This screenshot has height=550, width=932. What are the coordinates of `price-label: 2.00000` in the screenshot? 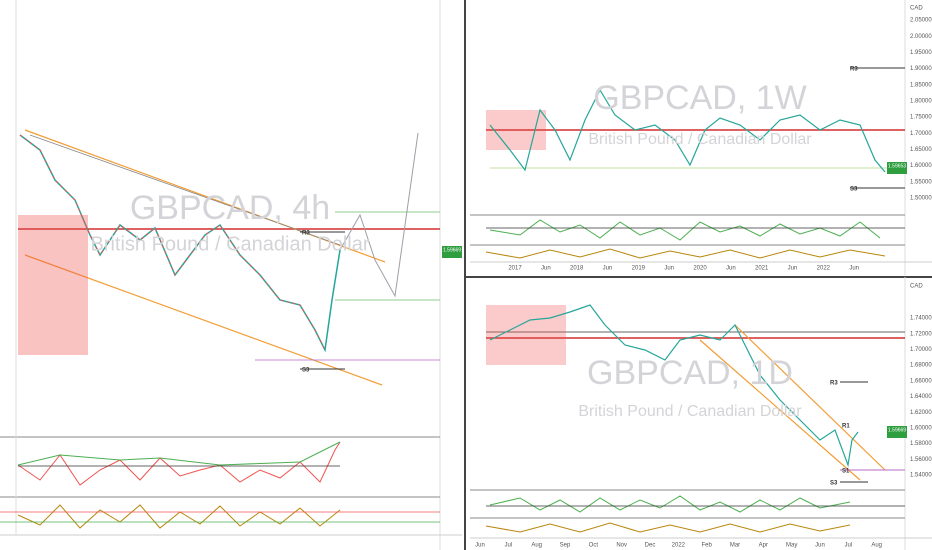 It's located at (921, 37).